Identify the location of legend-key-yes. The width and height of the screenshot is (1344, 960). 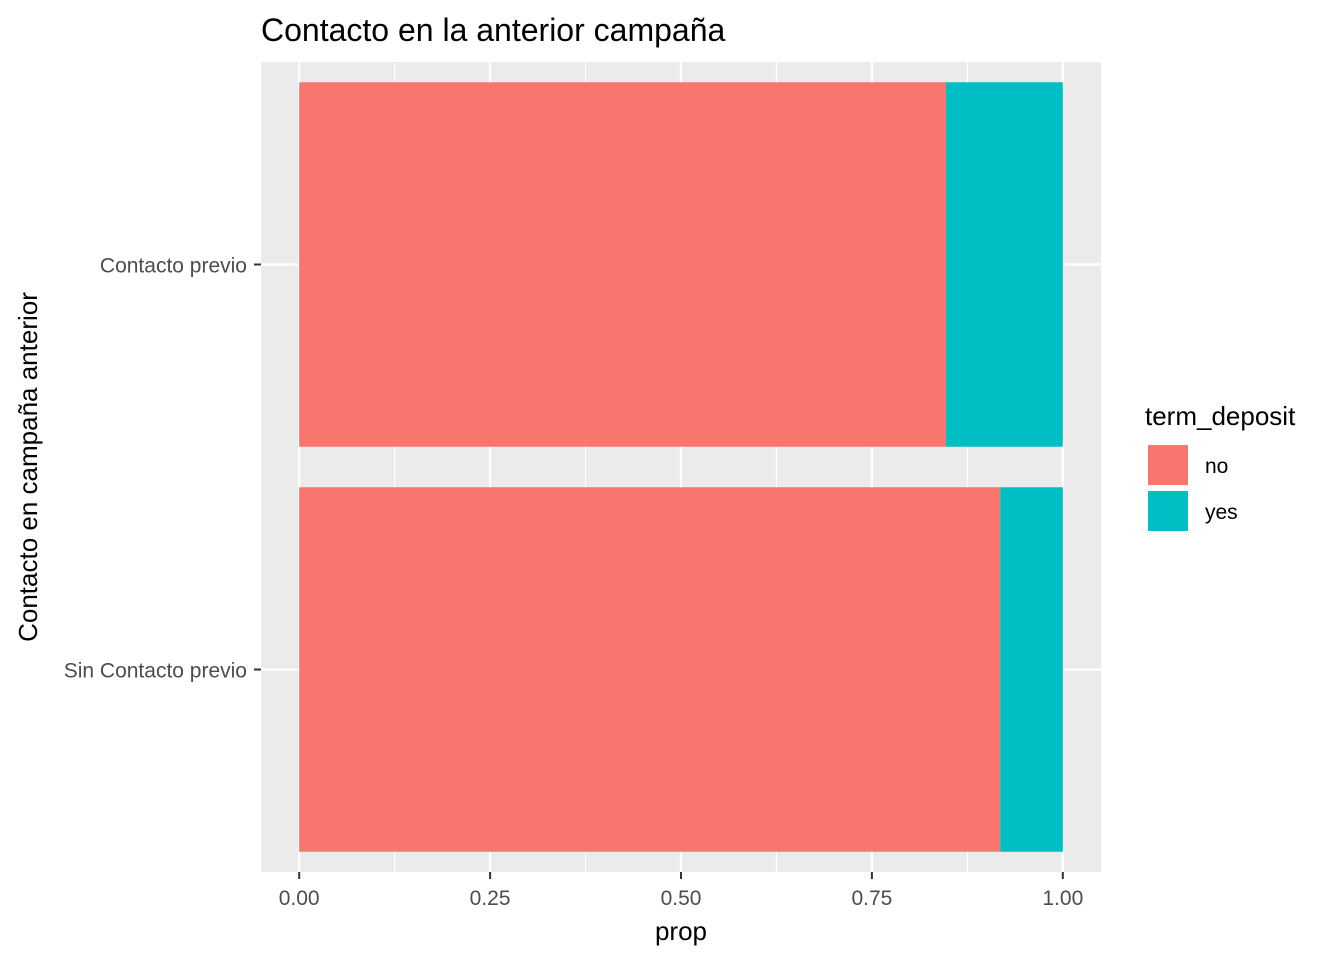
(1168, 511).